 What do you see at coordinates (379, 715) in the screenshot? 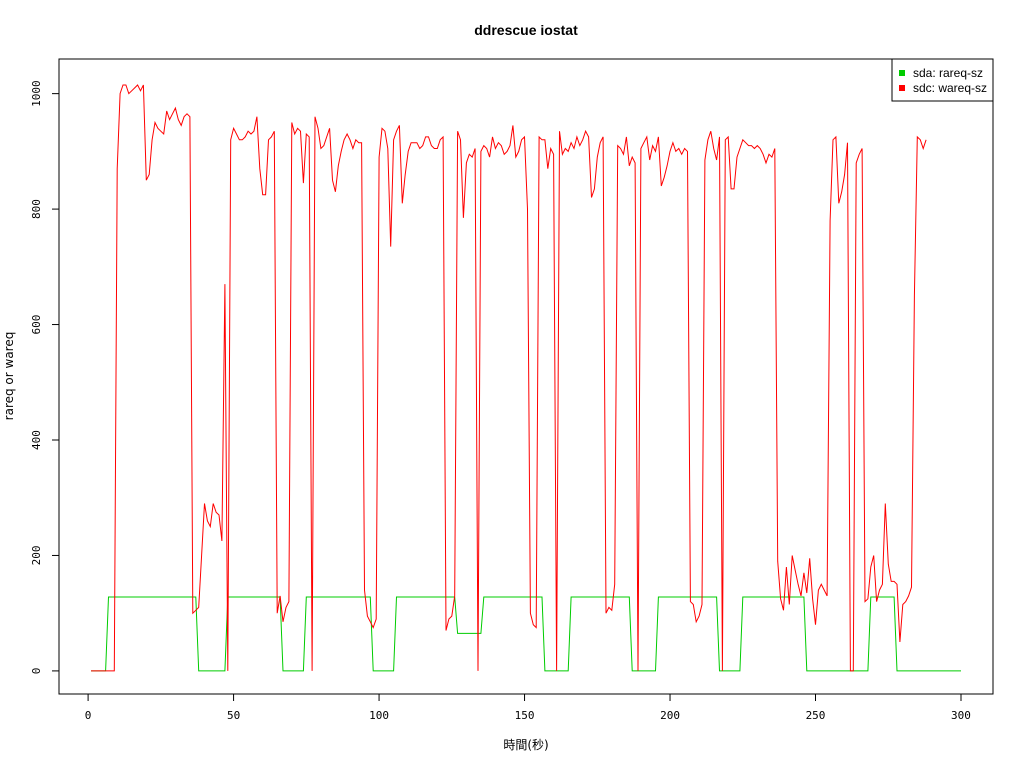
I see `x-tick-label: 100` at bounding box center [379, 715].